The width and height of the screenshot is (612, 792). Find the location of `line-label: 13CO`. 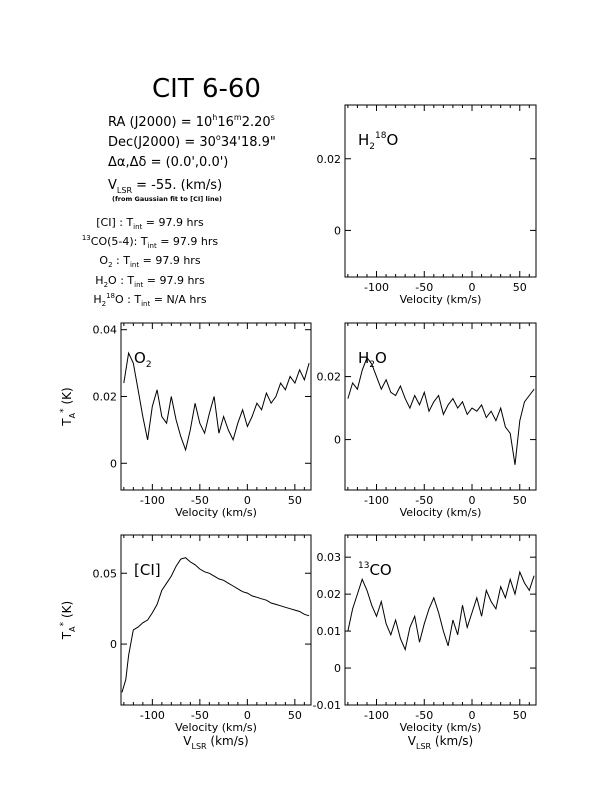

line-label: 13CO is located at coordinates (375, 570).